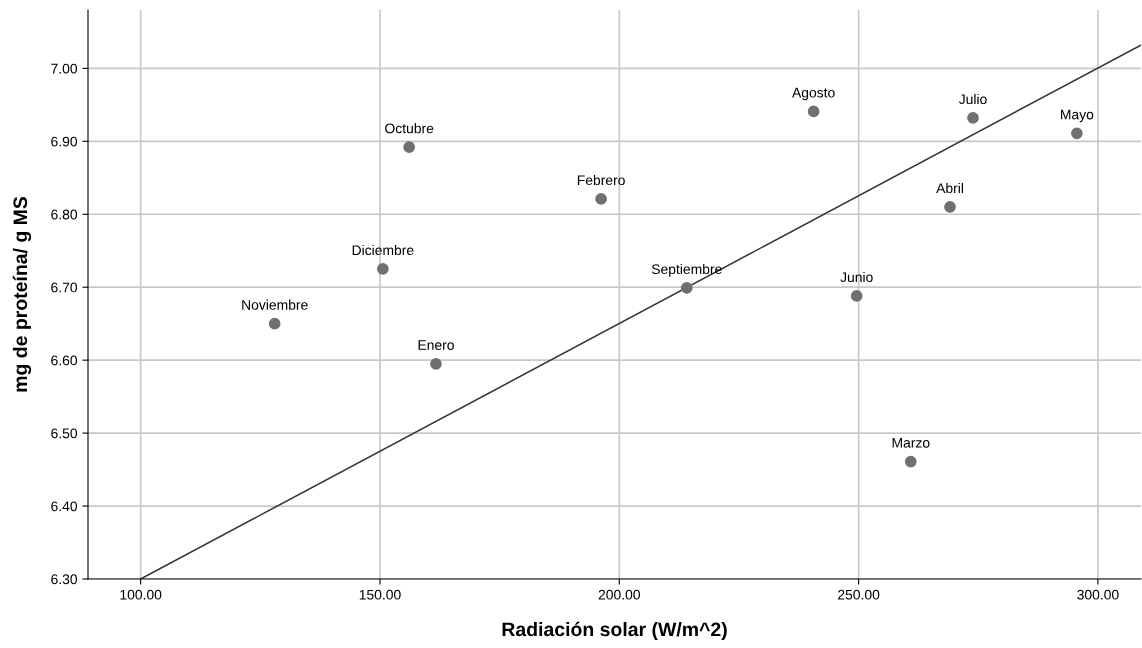 Image resolution: width=1142 pixels, height=648 pixels. What do you see at coordinates (64, 214) in the screenshot?
I see `y-tick-label: 6.80` at bounding box center [64, 214].